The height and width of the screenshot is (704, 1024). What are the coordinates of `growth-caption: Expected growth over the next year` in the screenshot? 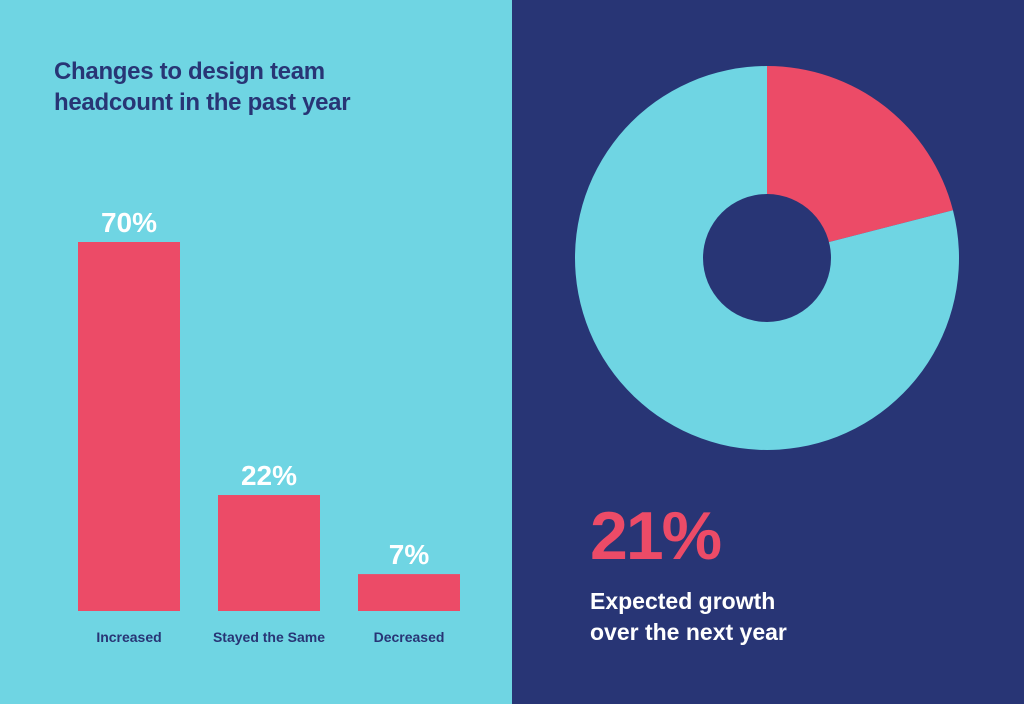 It's located at (770, 617).